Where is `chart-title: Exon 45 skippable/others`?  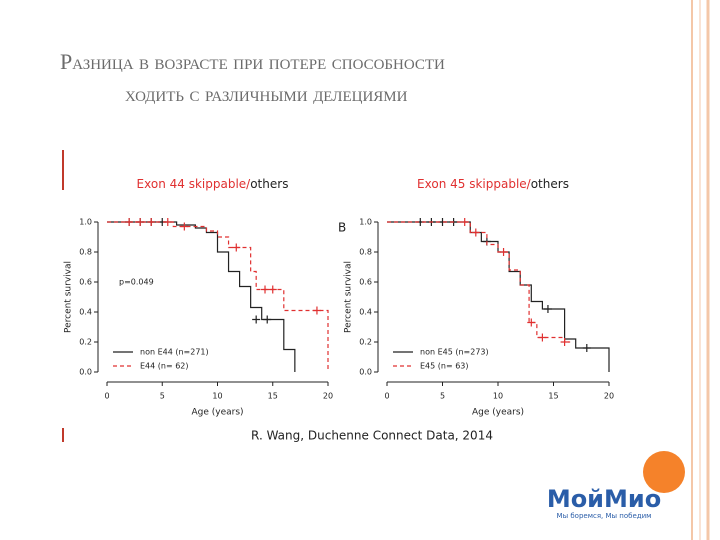 chart-title: Exon 45 skippable/others is located at coordinates (493, 184).